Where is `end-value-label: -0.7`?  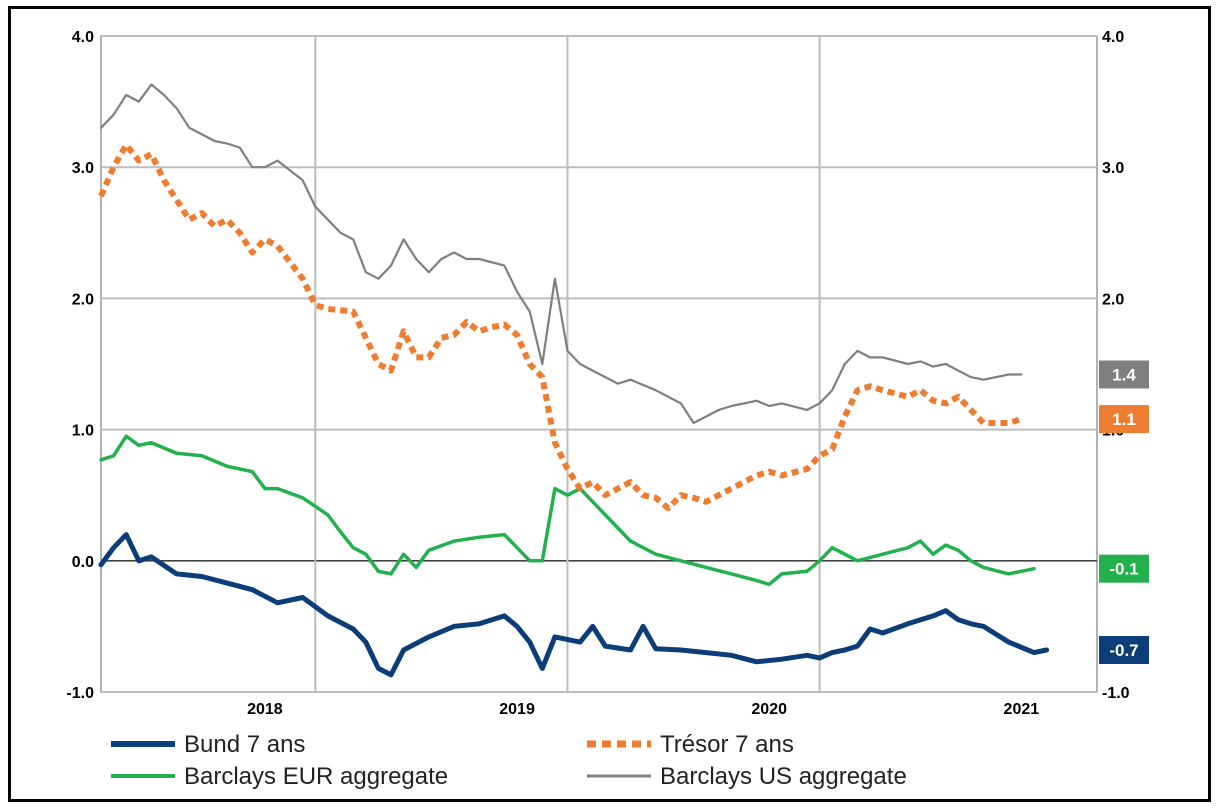 end-value-label: -0.7 is located at coordinates (1123, 650).